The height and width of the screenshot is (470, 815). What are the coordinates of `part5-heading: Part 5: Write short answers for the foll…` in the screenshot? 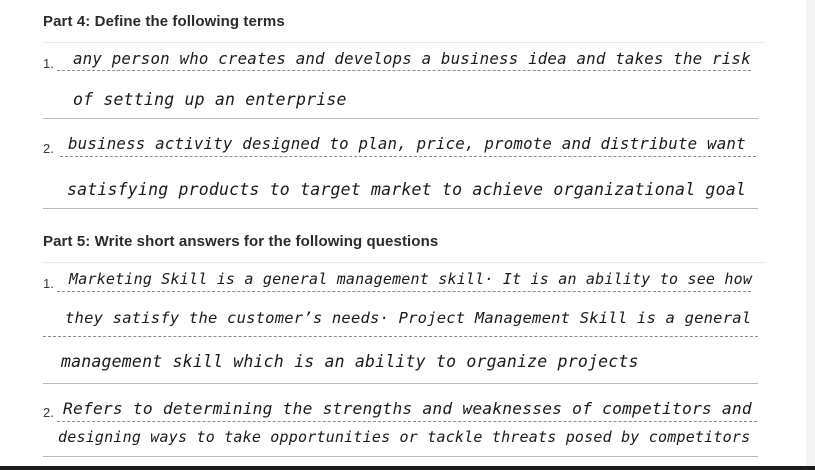 It's located at (241, 241).